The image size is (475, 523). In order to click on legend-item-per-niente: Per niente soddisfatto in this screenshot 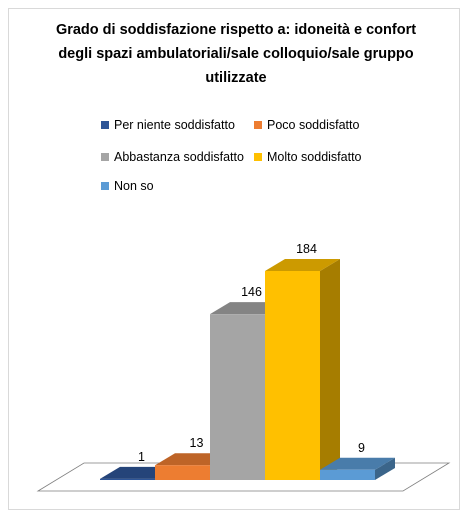, I will do `click(168, 125)`.